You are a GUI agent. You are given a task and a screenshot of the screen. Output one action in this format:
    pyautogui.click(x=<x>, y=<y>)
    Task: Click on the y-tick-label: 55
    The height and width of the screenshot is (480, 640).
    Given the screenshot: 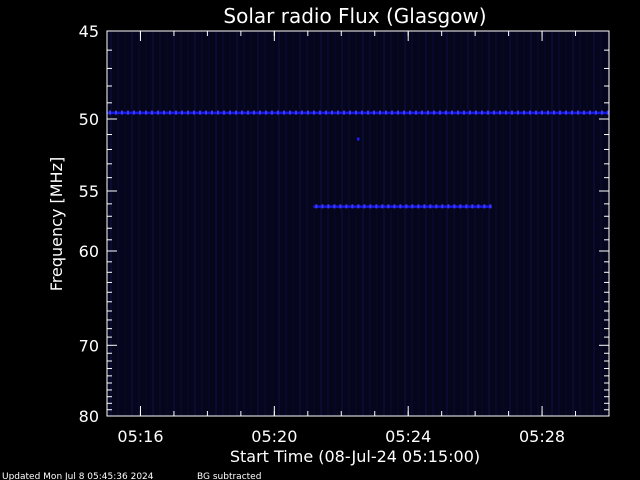 What is the action you would take?
    pyautogui.click(x=89, y=191)
    